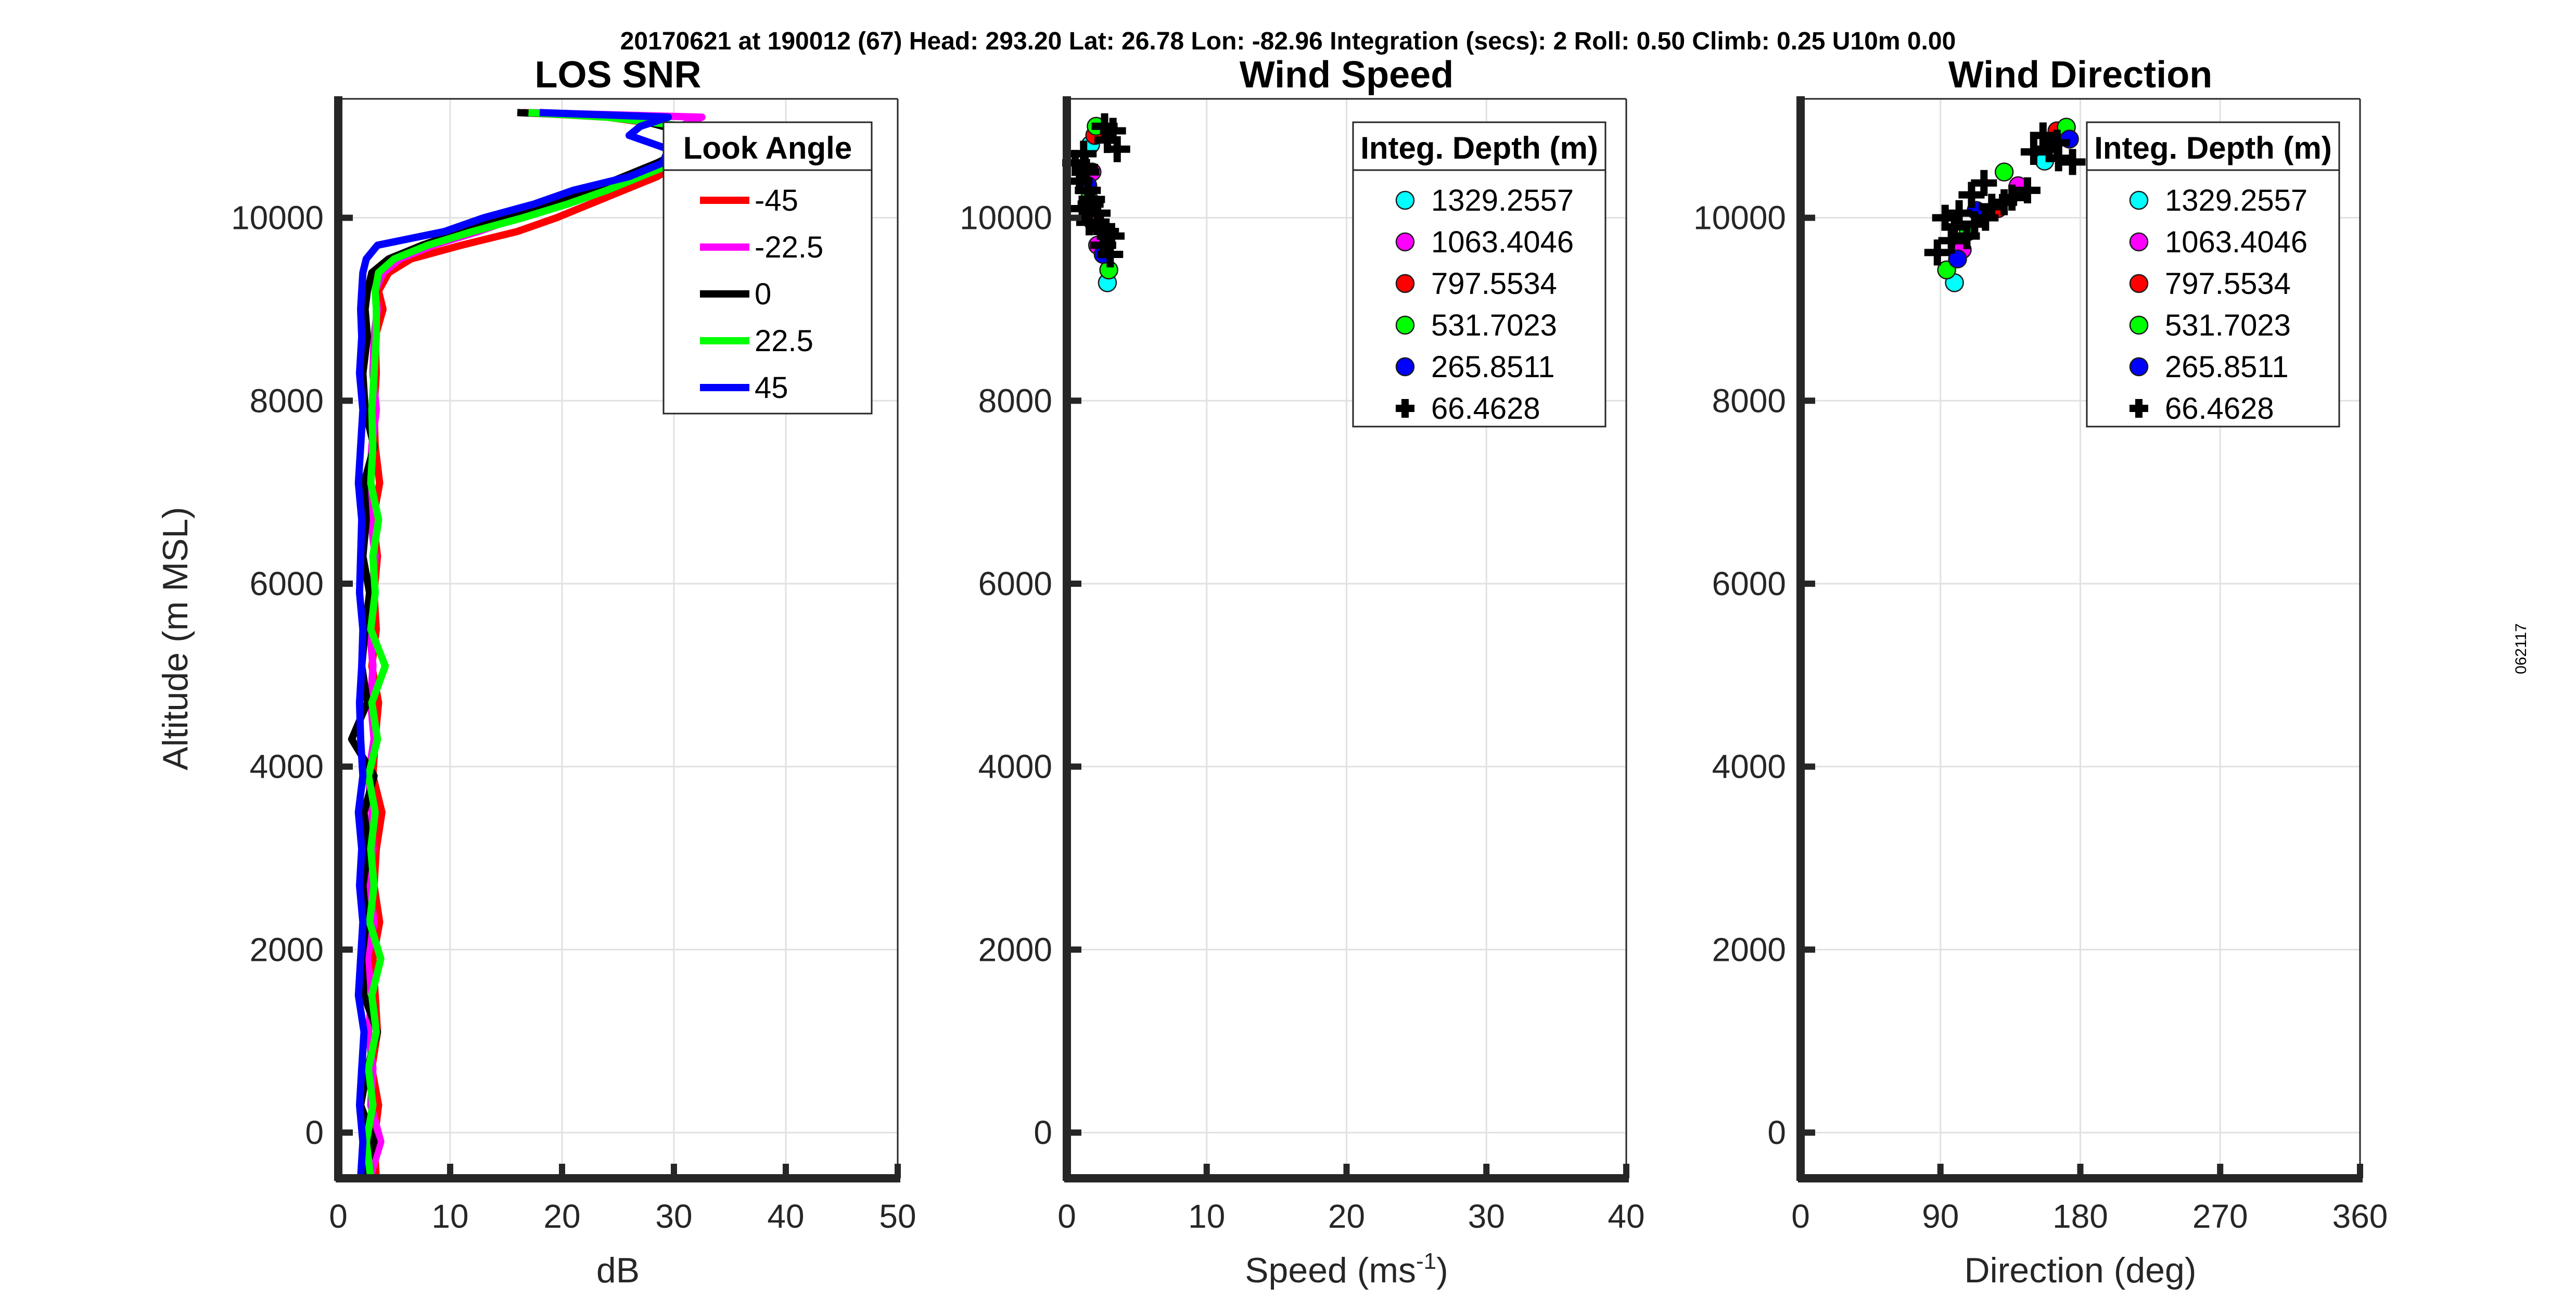 The image size is (2576, 1312). I want to click on p1-xtick-label-40: 40, so click(1626, 1217).